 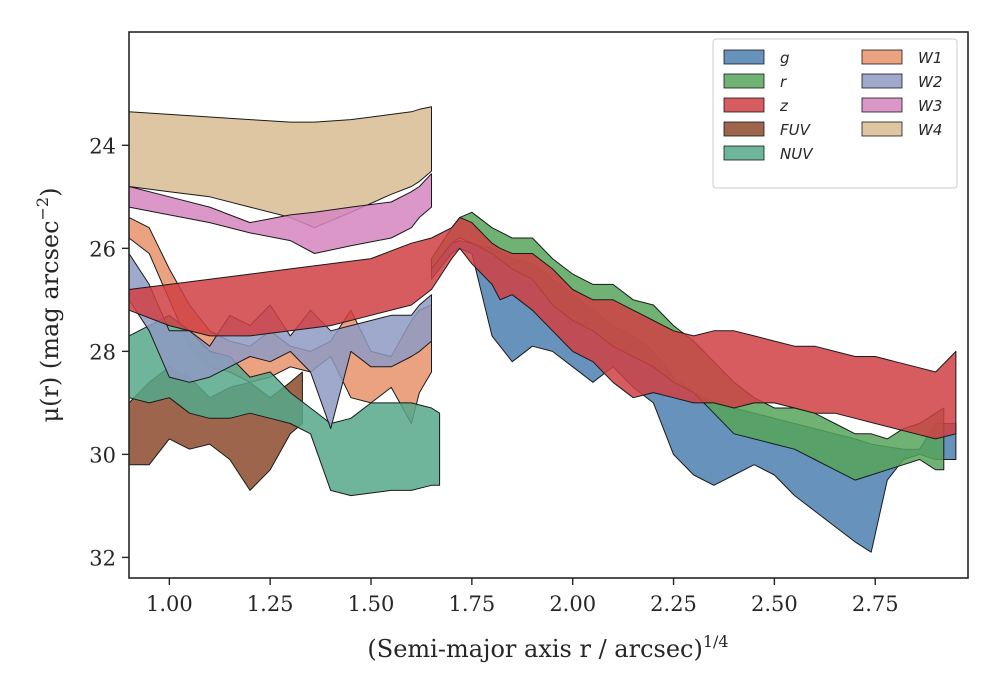 I want to click on legend-label-nuv: NUV, so click(x=797, y=154).